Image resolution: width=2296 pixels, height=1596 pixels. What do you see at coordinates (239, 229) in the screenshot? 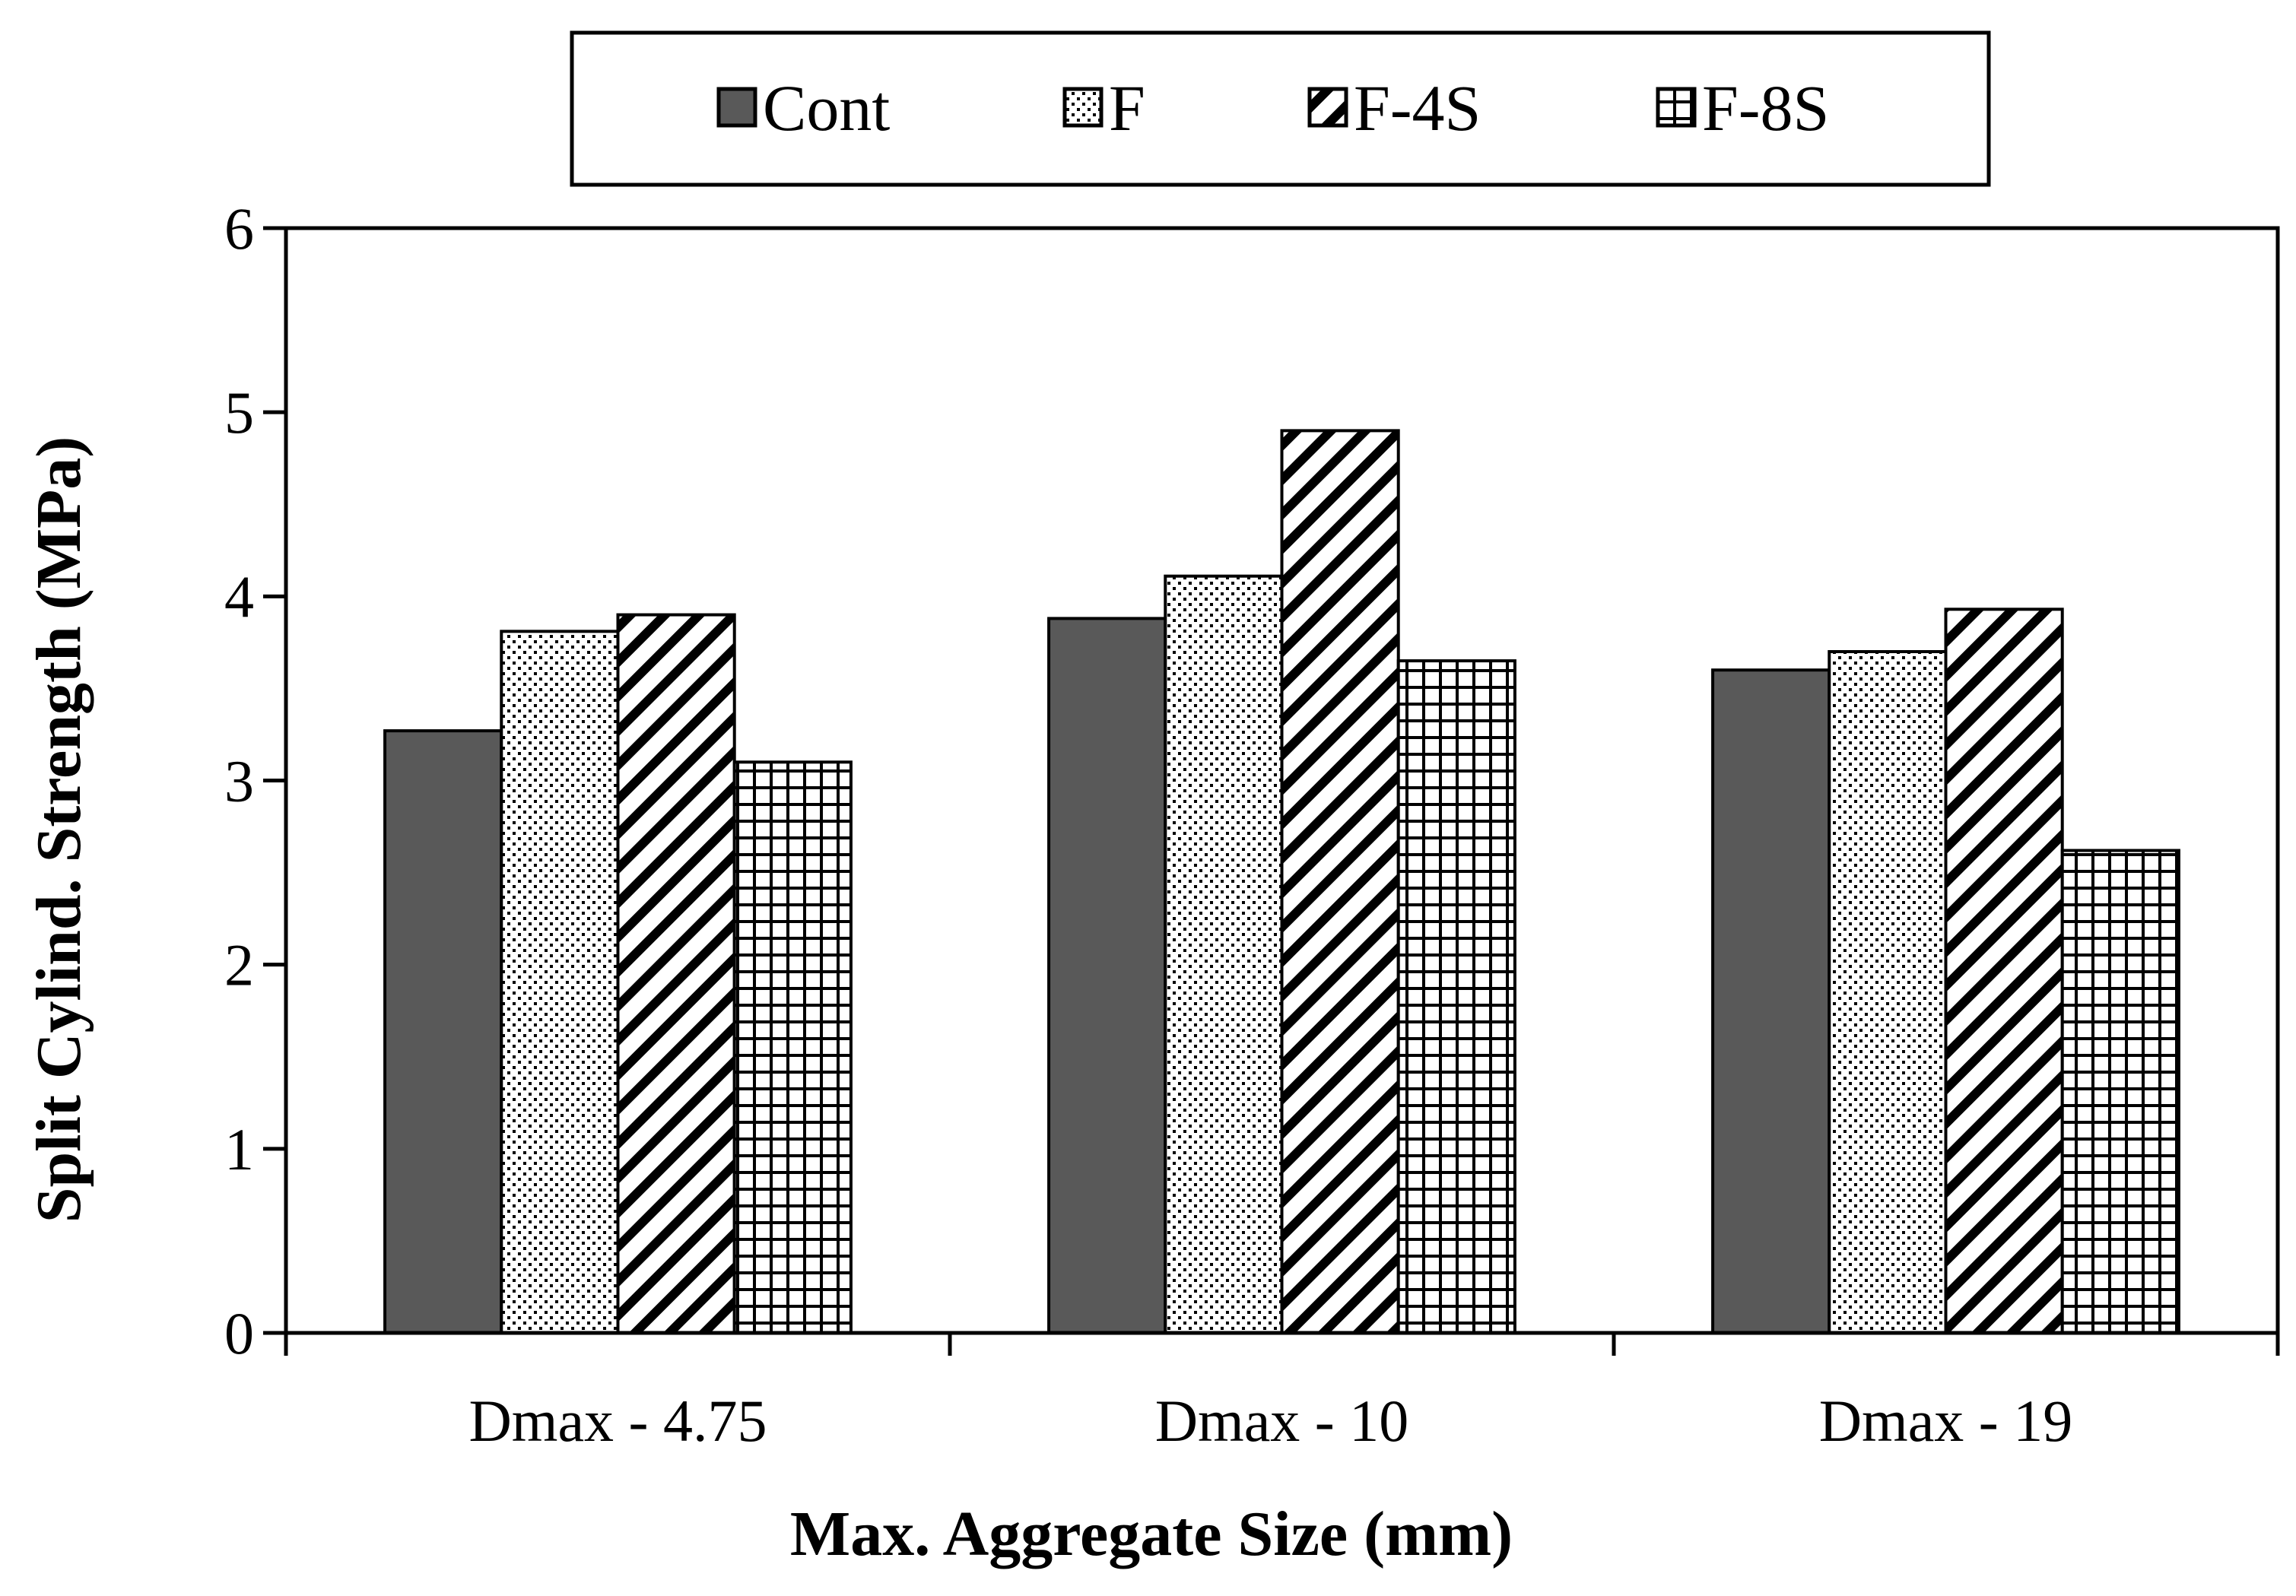
I see `y-tick-label: 6` at bounding box center [239, 229].